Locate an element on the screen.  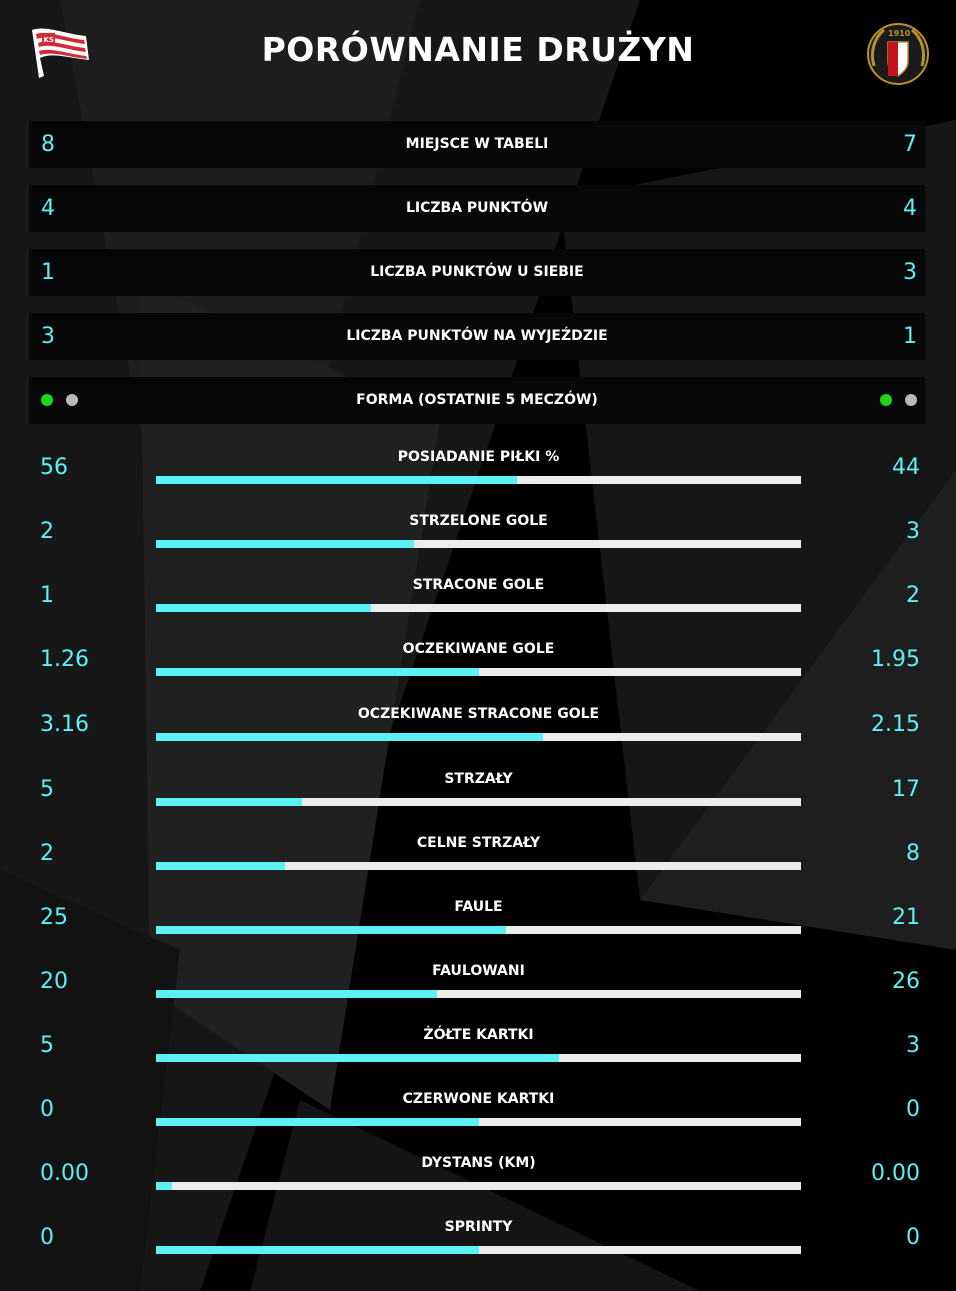
home-value: 0.00 is located at coordinates (64, 1173).